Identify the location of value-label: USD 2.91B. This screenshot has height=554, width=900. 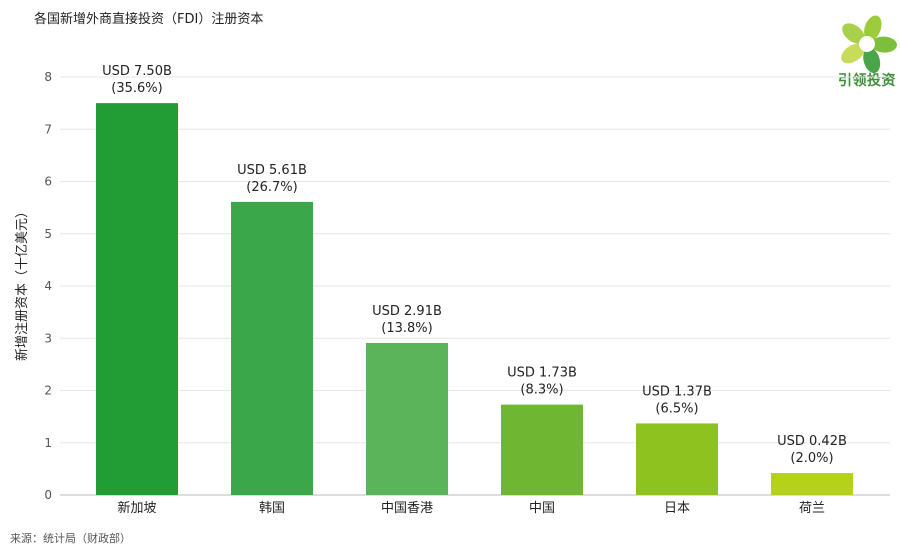
(407, 311).